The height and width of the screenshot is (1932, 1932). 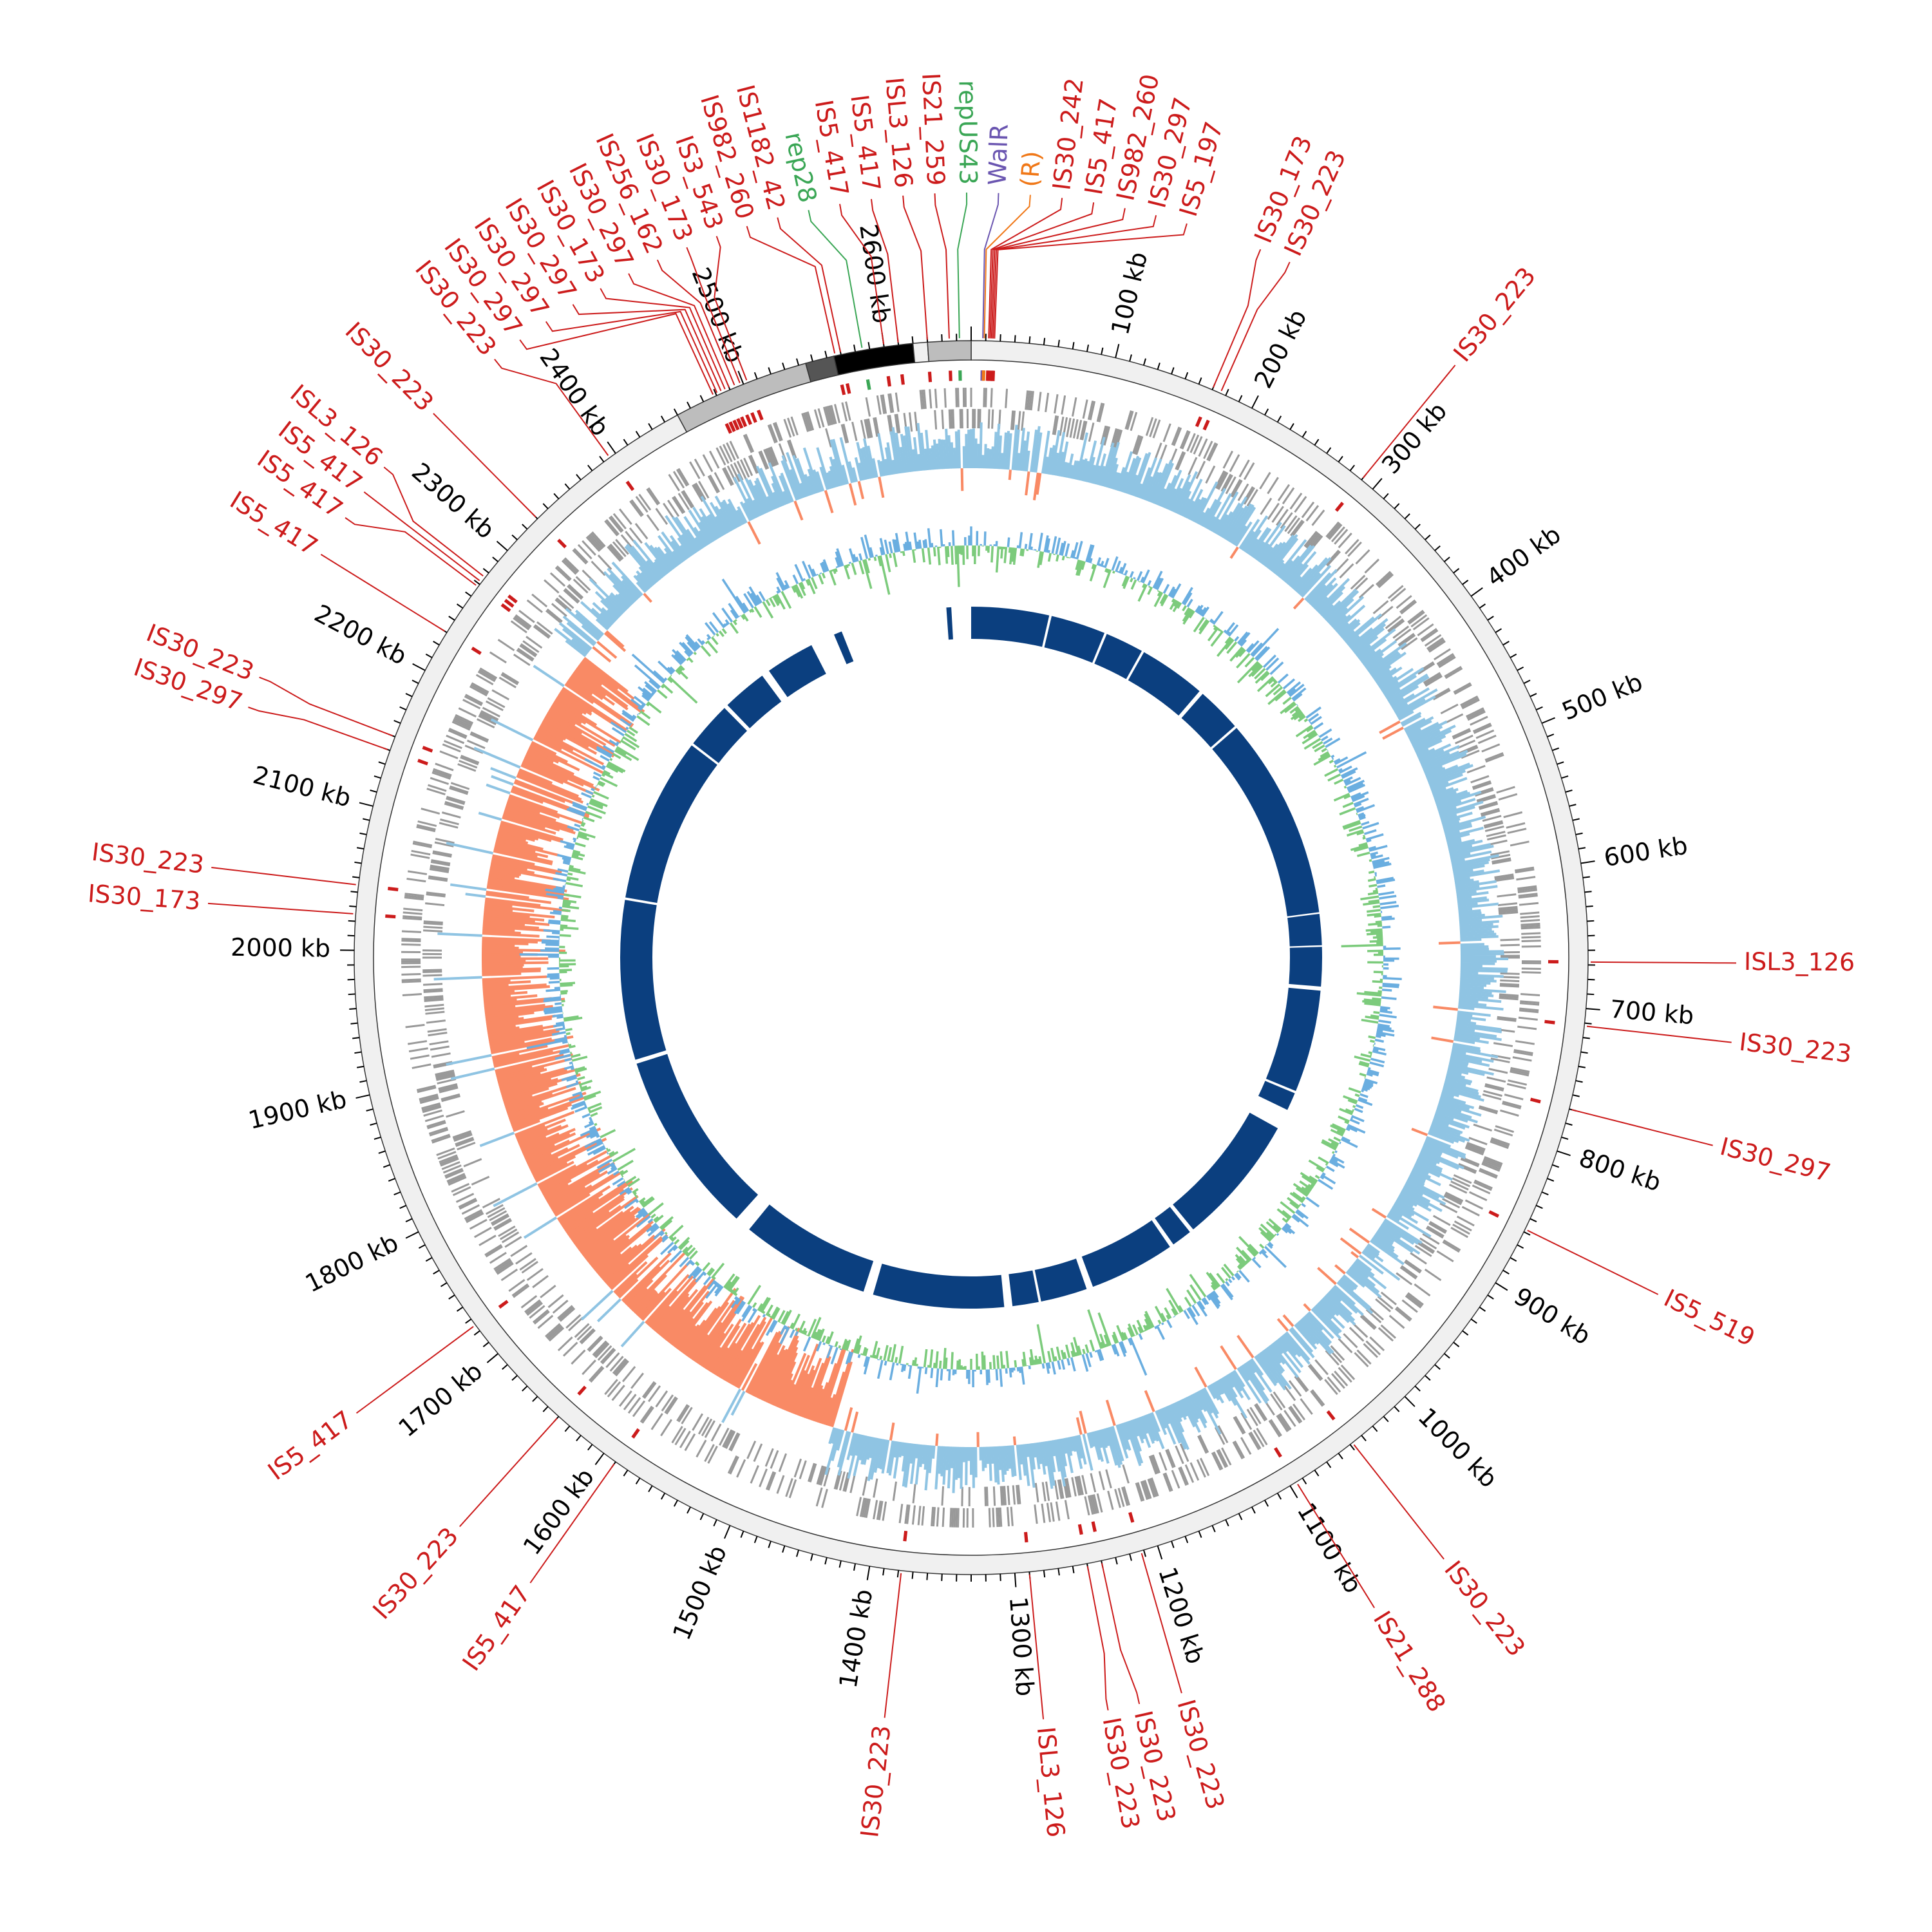 What do you see at coordinates (1051, 1782) in the screenshot?
I see `feature-label: ISL3_126` at bounding box center [1051, 1782].